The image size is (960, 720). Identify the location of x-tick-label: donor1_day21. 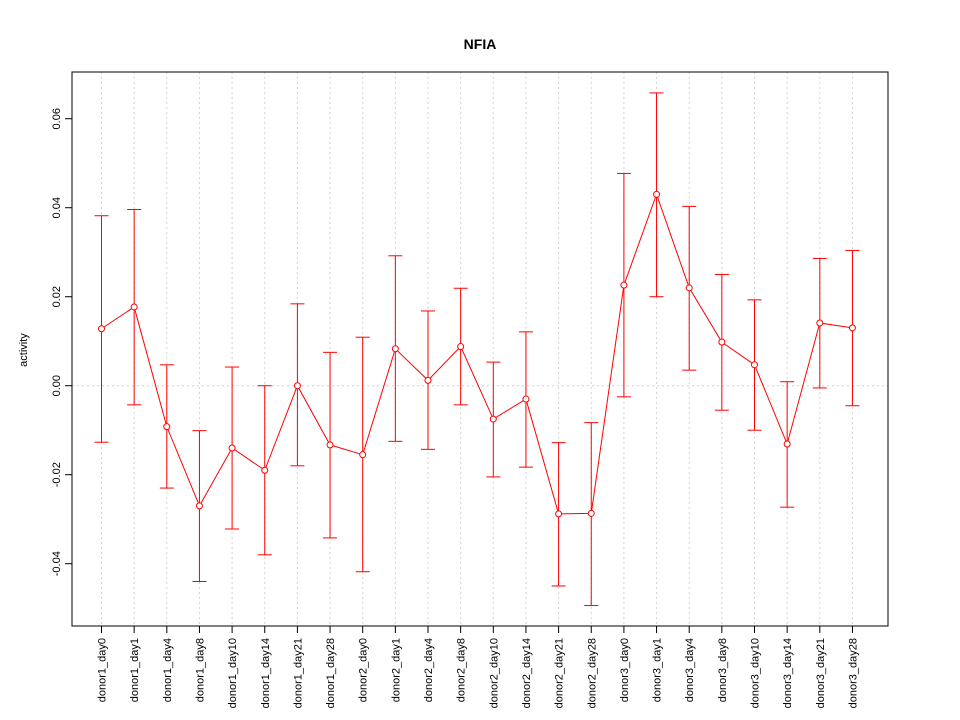
(298, 673).